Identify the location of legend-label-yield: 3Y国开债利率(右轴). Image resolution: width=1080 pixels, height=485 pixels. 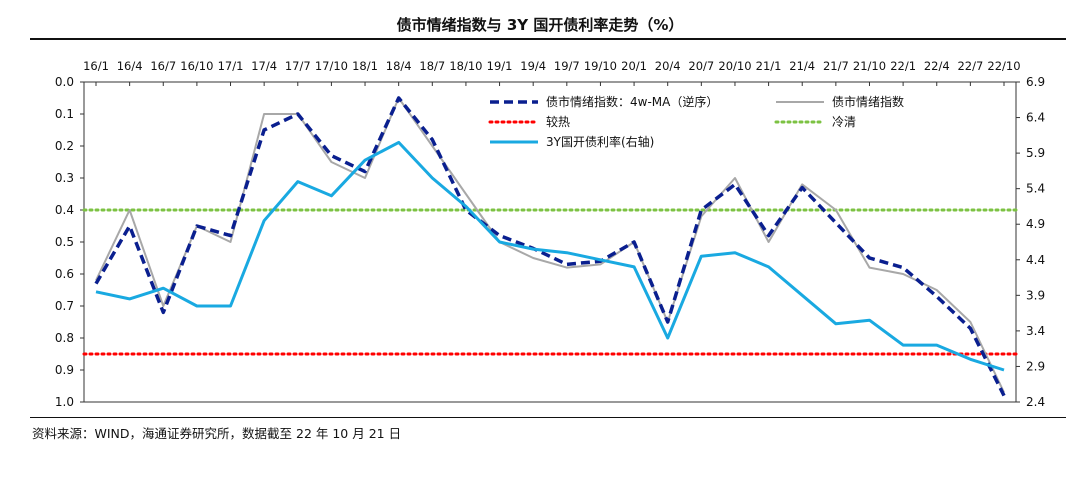
(600, 141).